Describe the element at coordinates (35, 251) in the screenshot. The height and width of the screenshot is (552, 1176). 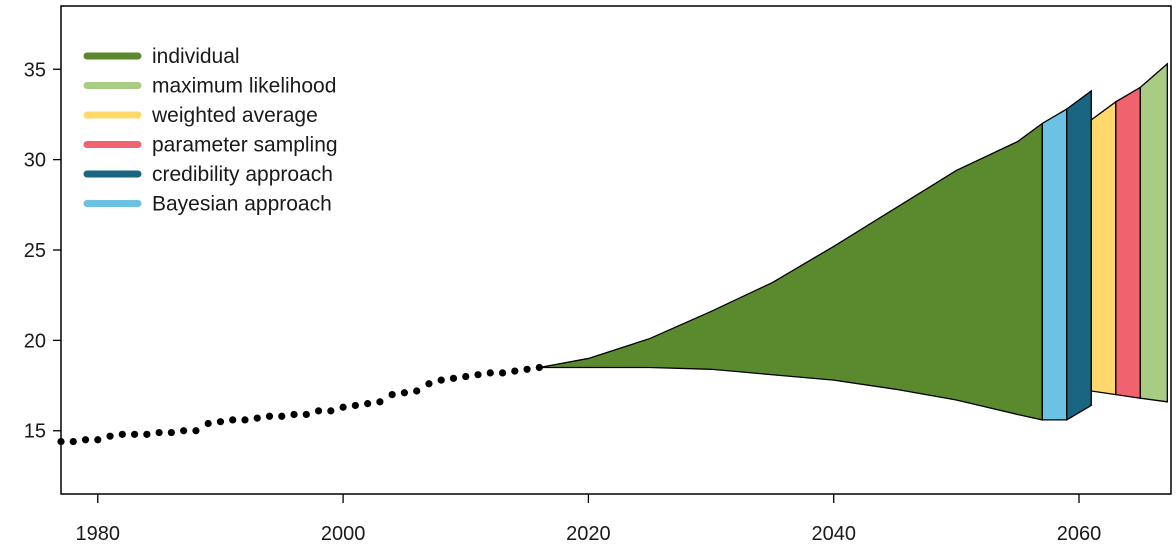
I see `y-tick-label: 25` at that location.